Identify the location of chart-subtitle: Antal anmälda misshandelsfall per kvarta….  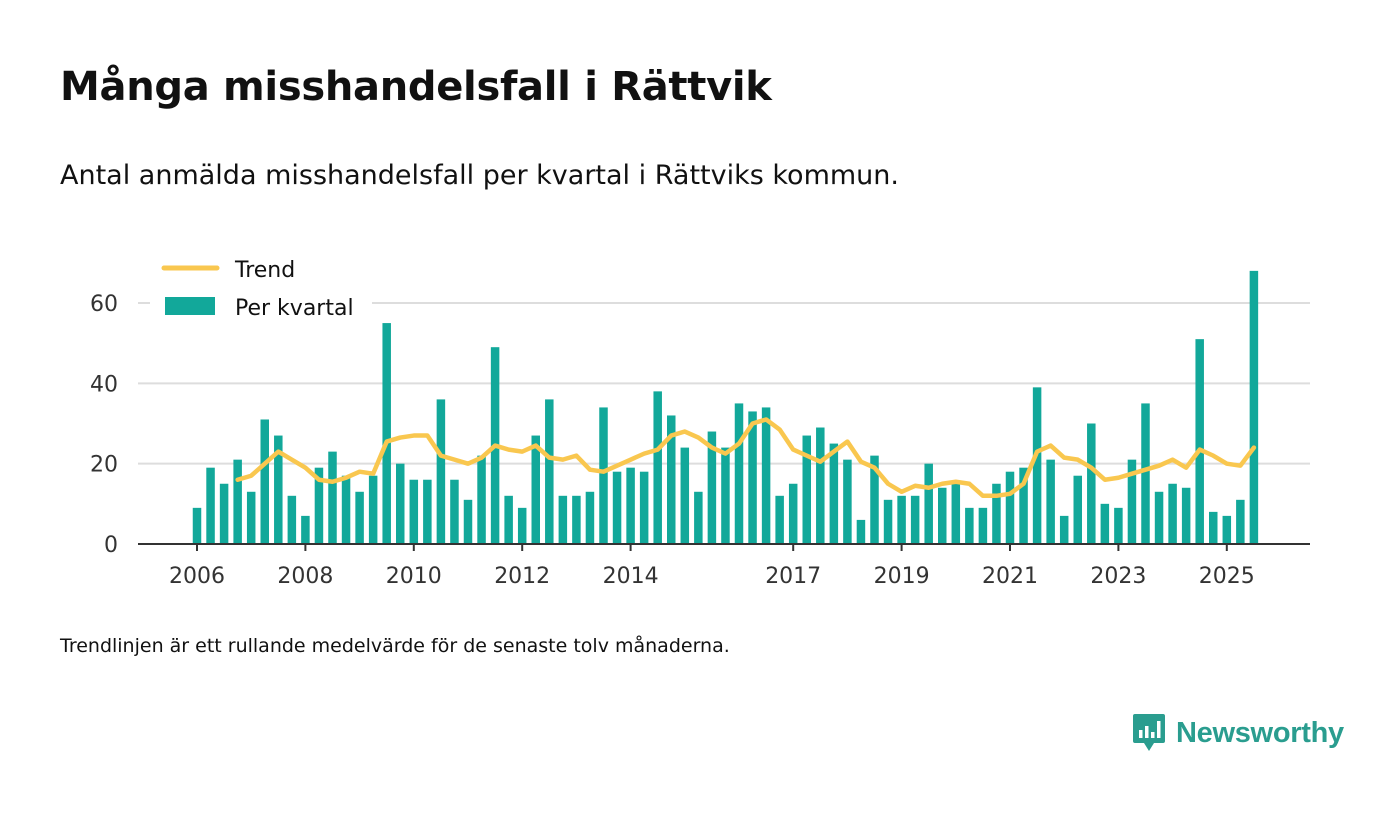
(479, 175).